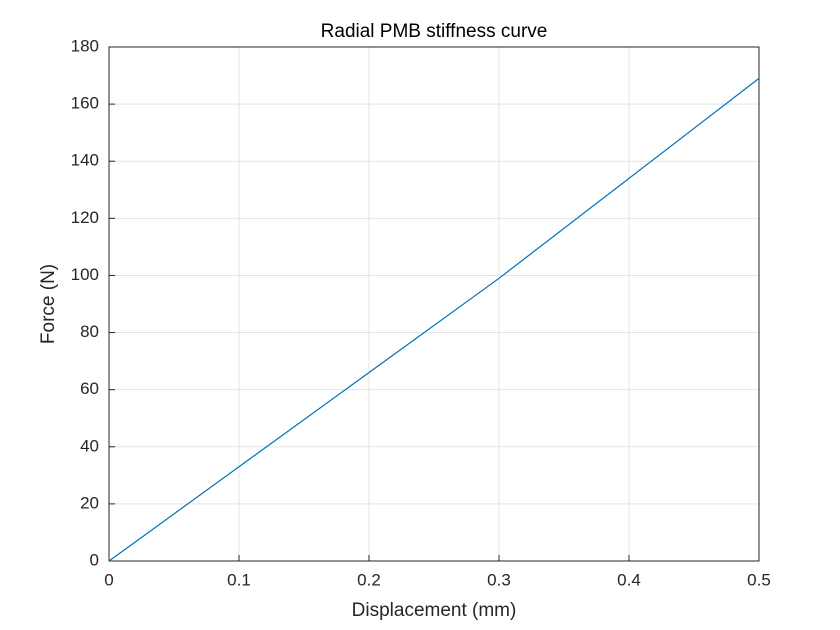 This screenshot has width=840, height=630. I want to click on y-tick-label: 140, so click(85, 160).